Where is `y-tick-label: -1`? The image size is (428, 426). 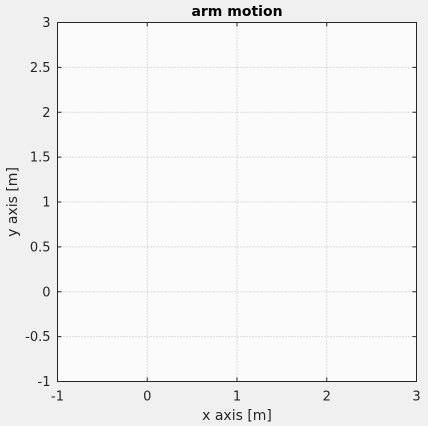 y-tick-label: -1 is located at coordinates (44, 382).